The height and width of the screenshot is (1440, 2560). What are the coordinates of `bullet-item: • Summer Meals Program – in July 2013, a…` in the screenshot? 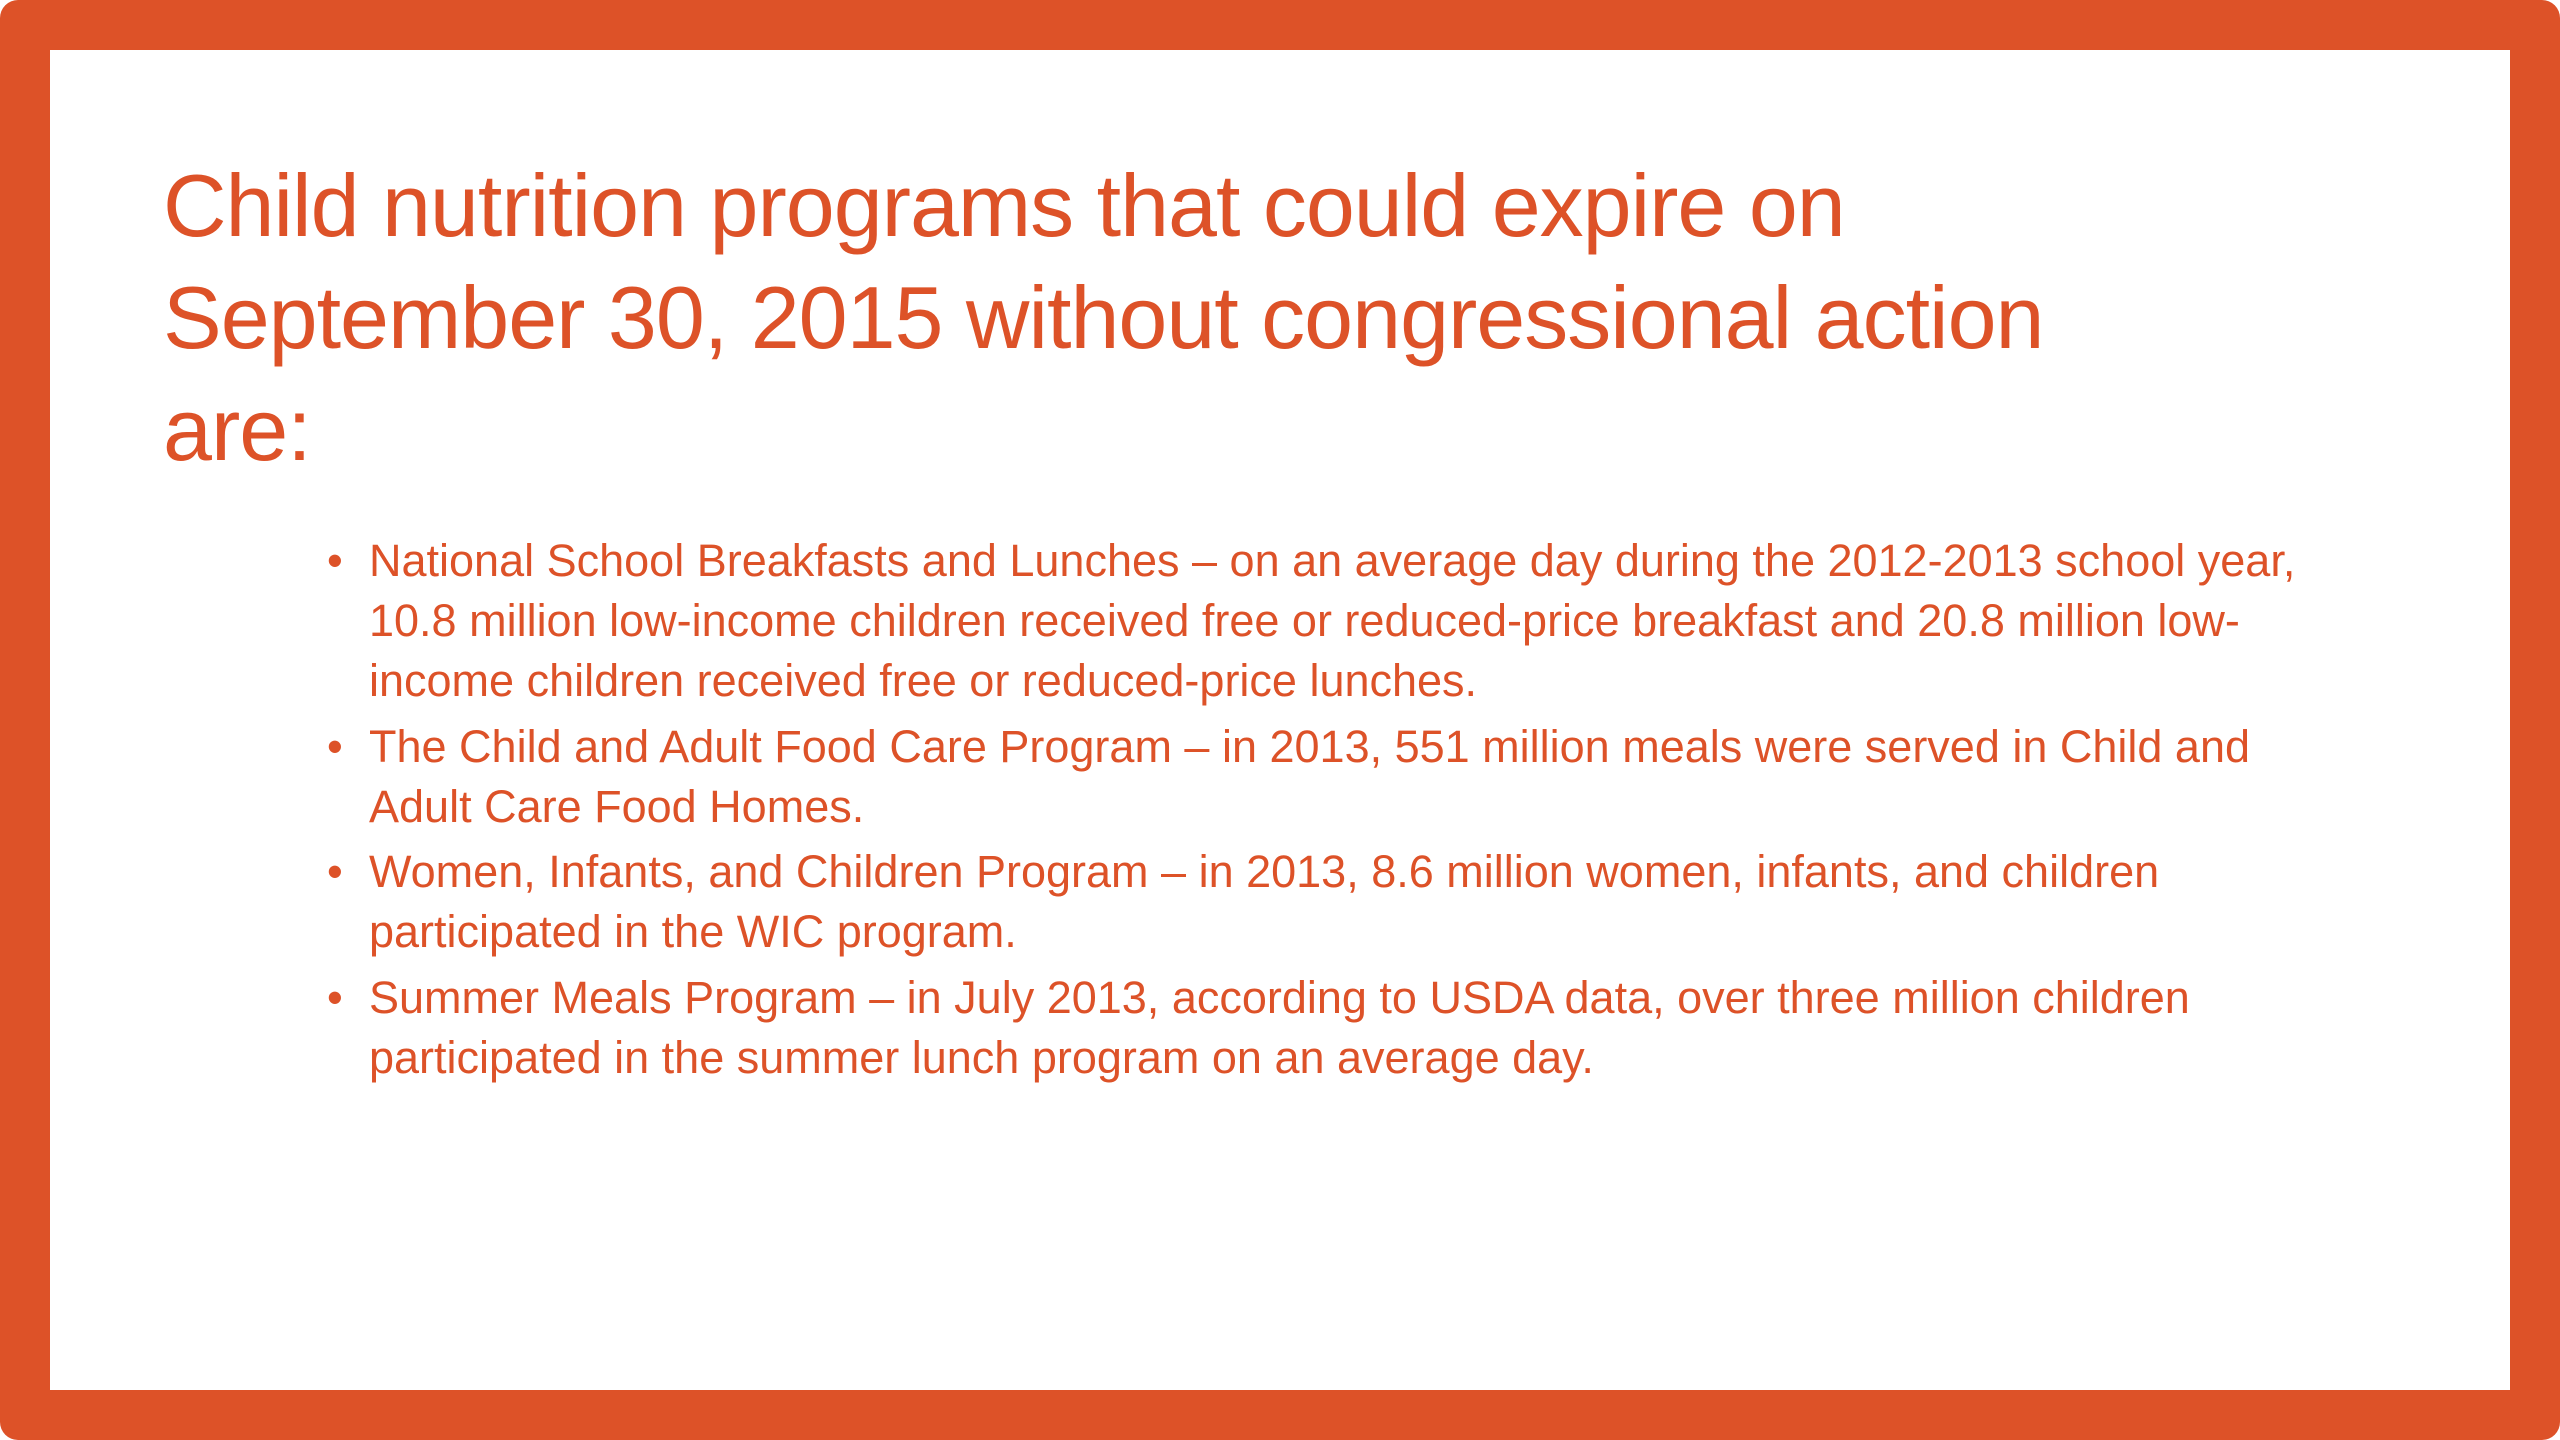 It's located at (1317, 1028).